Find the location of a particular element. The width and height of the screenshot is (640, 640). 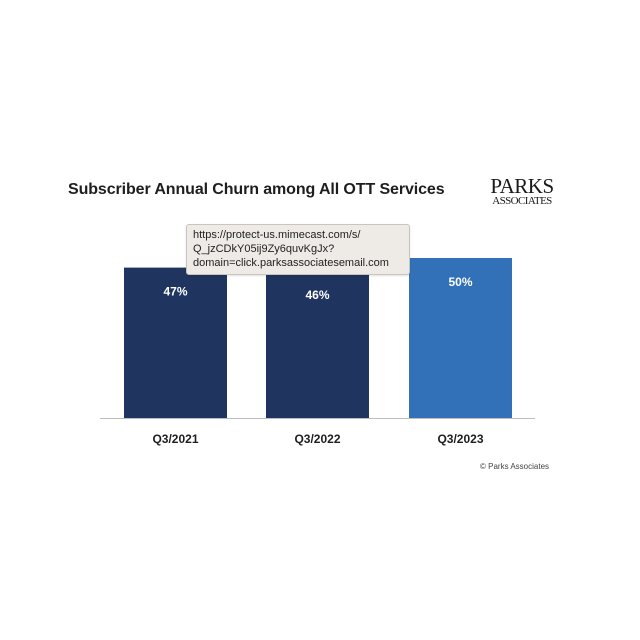

logo-line-2: ASSOCIATES is located at coordinates (522, 201).